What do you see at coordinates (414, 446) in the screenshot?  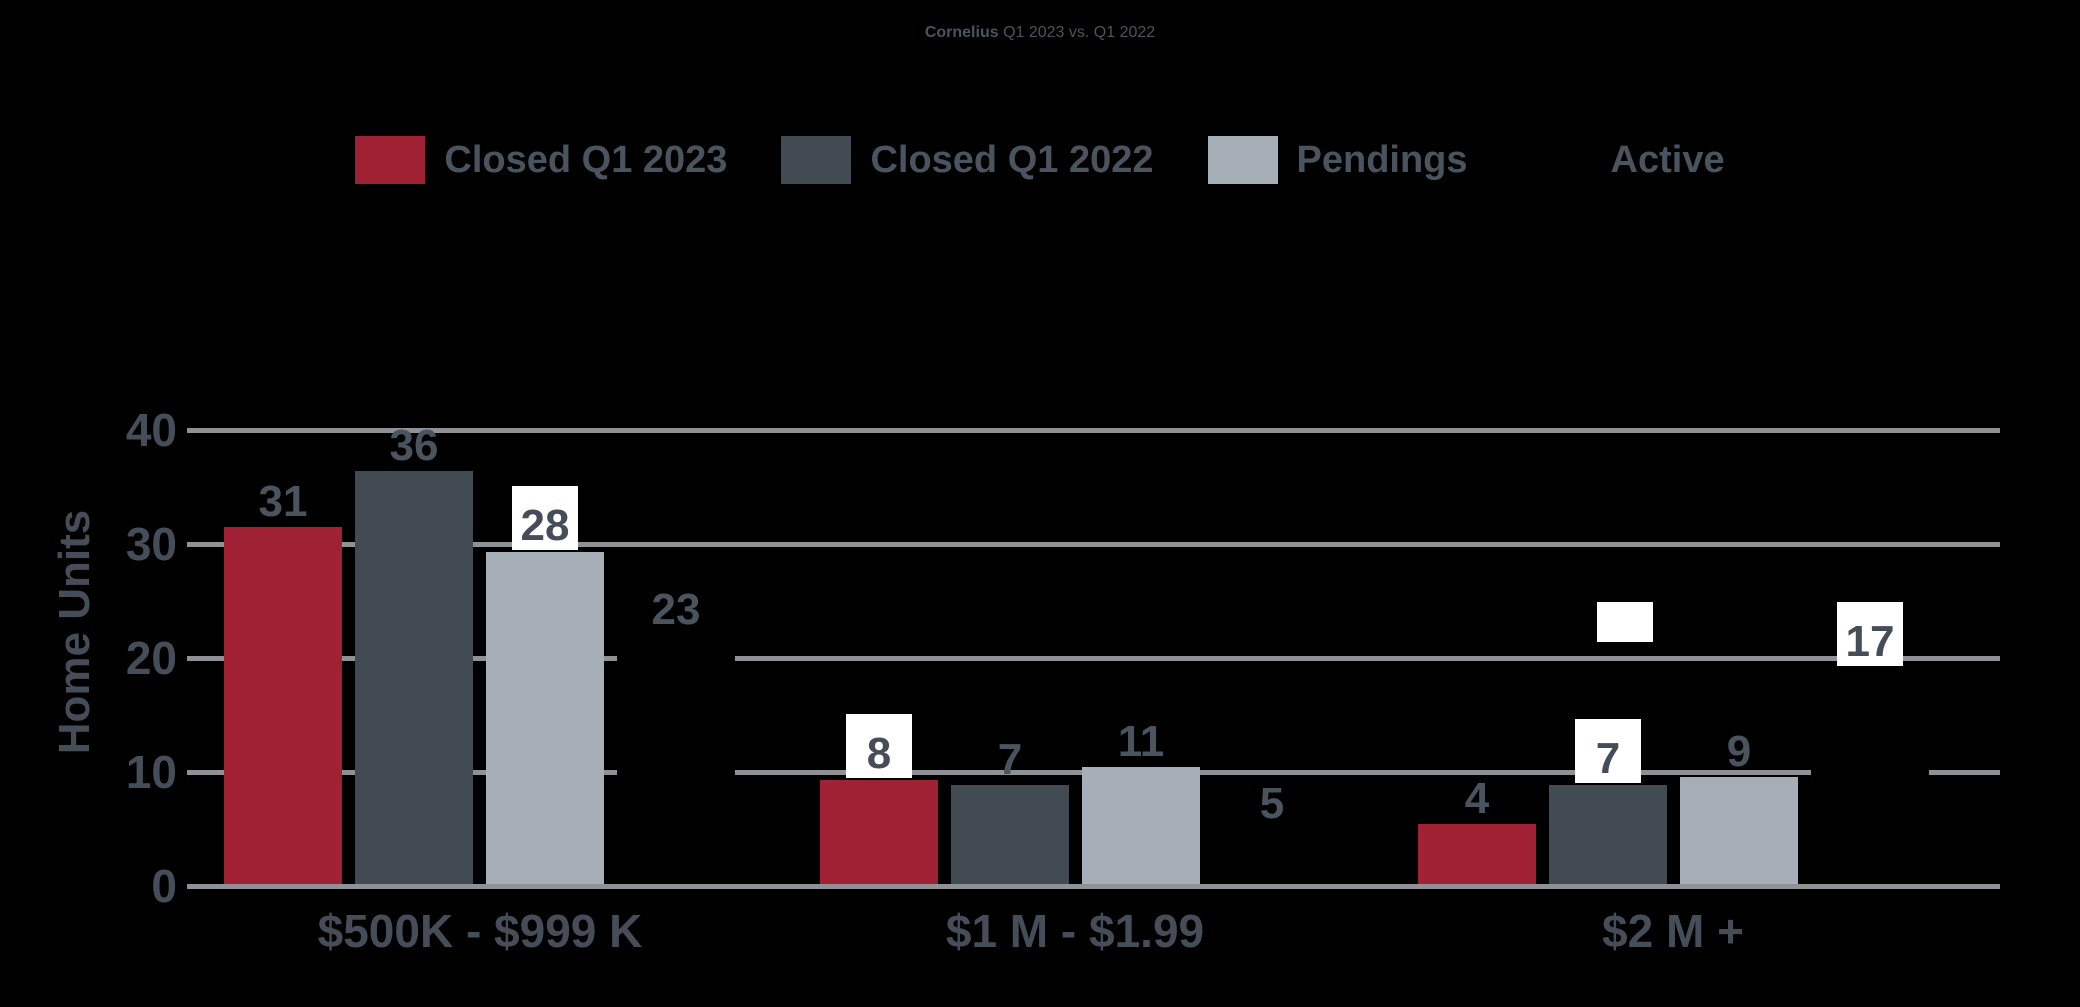 I see `bar-value-label: 36` at bounding box center [414, 446].